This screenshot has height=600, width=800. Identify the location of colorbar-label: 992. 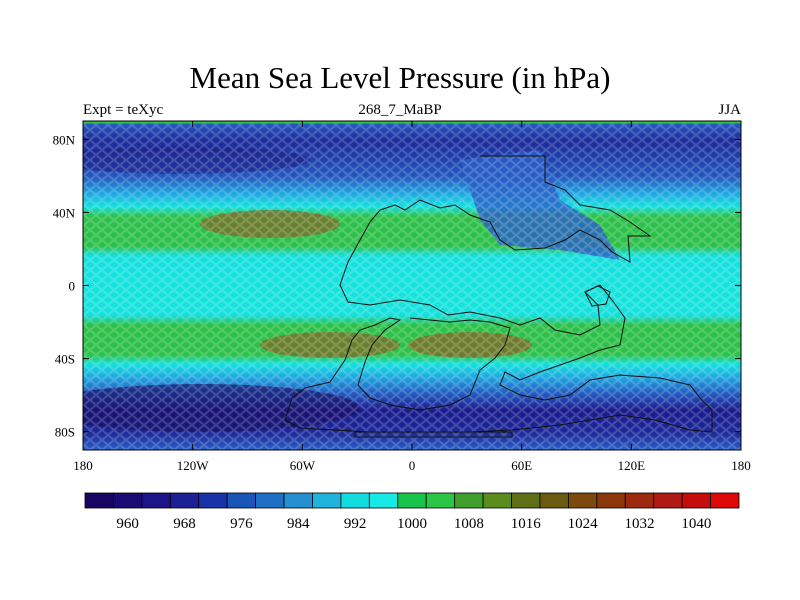
(355, 524).